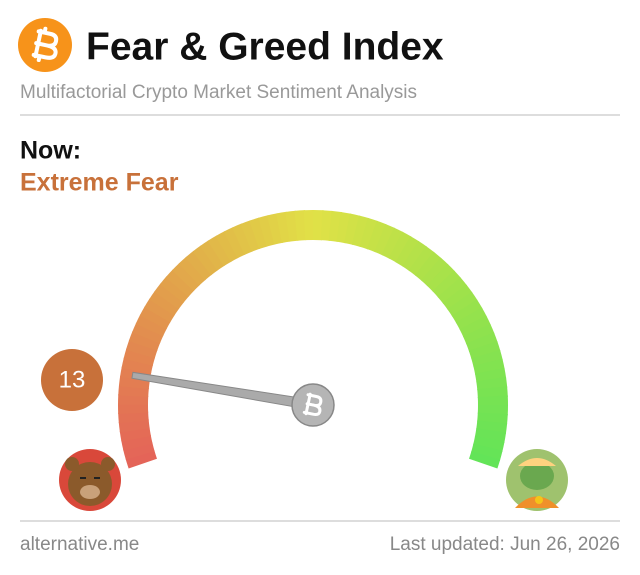 The image size is (640, 575). I want to click on hub-glyph, so click(312, 404).